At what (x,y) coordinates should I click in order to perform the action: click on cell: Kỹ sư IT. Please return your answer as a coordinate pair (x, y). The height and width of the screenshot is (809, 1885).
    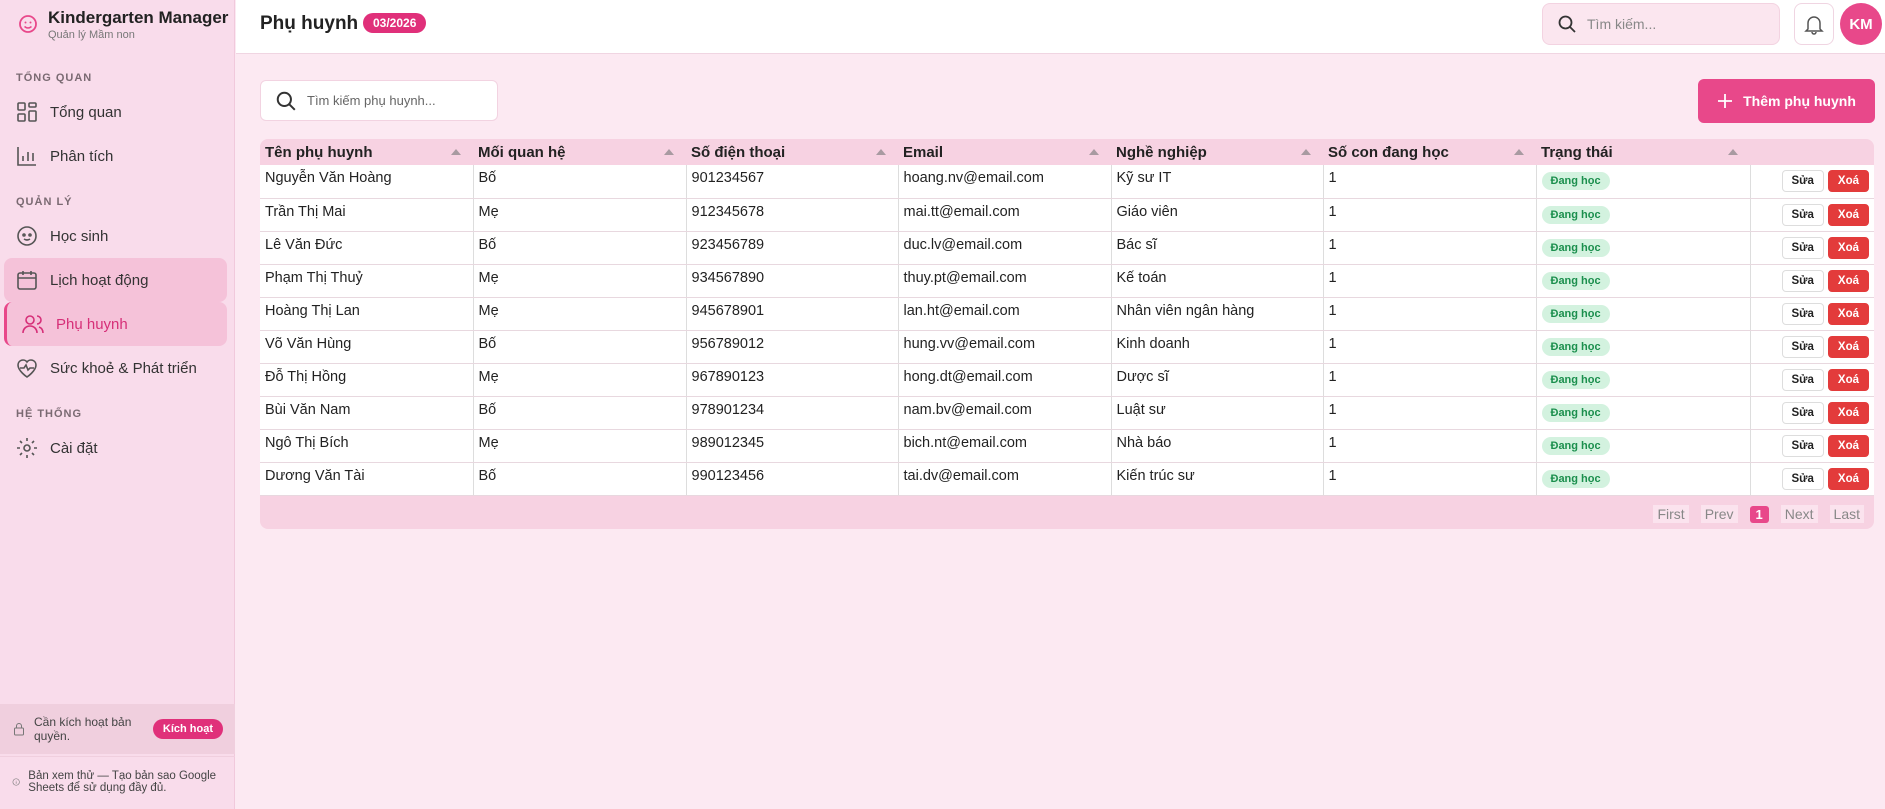
    Looking at the image, I should click on (1217, 182).